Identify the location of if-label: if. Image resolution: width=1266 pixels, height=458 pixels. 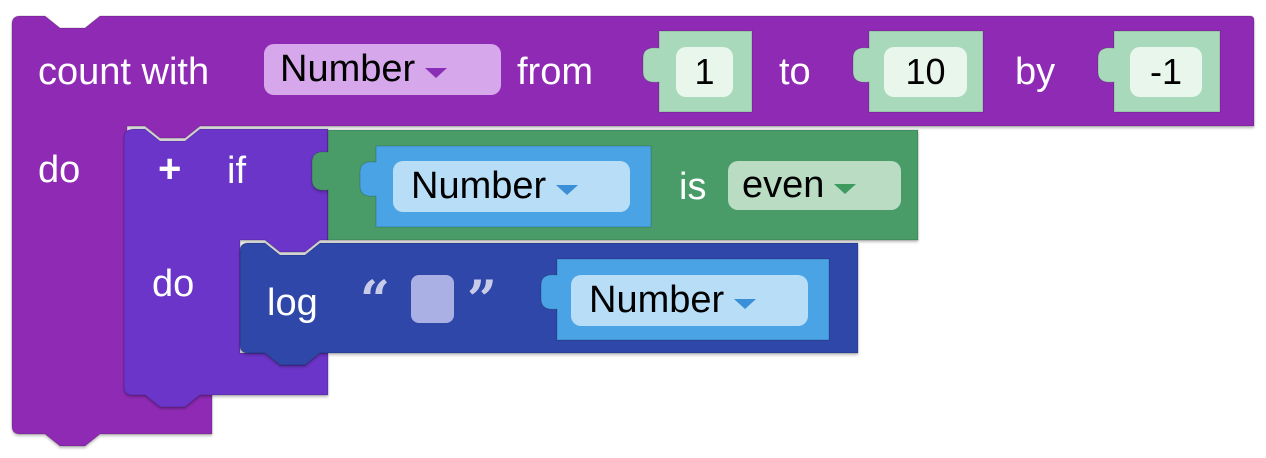
(236, 171).